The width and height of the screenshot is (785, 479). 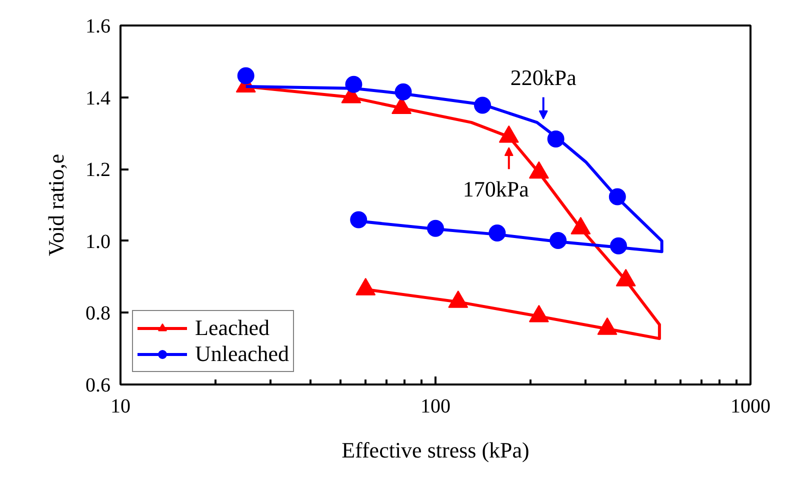 What do you see at coordinates (98, 27) in the screenshot?
I see `y-tick-label: 1.6` at bounding box center [98, 27].